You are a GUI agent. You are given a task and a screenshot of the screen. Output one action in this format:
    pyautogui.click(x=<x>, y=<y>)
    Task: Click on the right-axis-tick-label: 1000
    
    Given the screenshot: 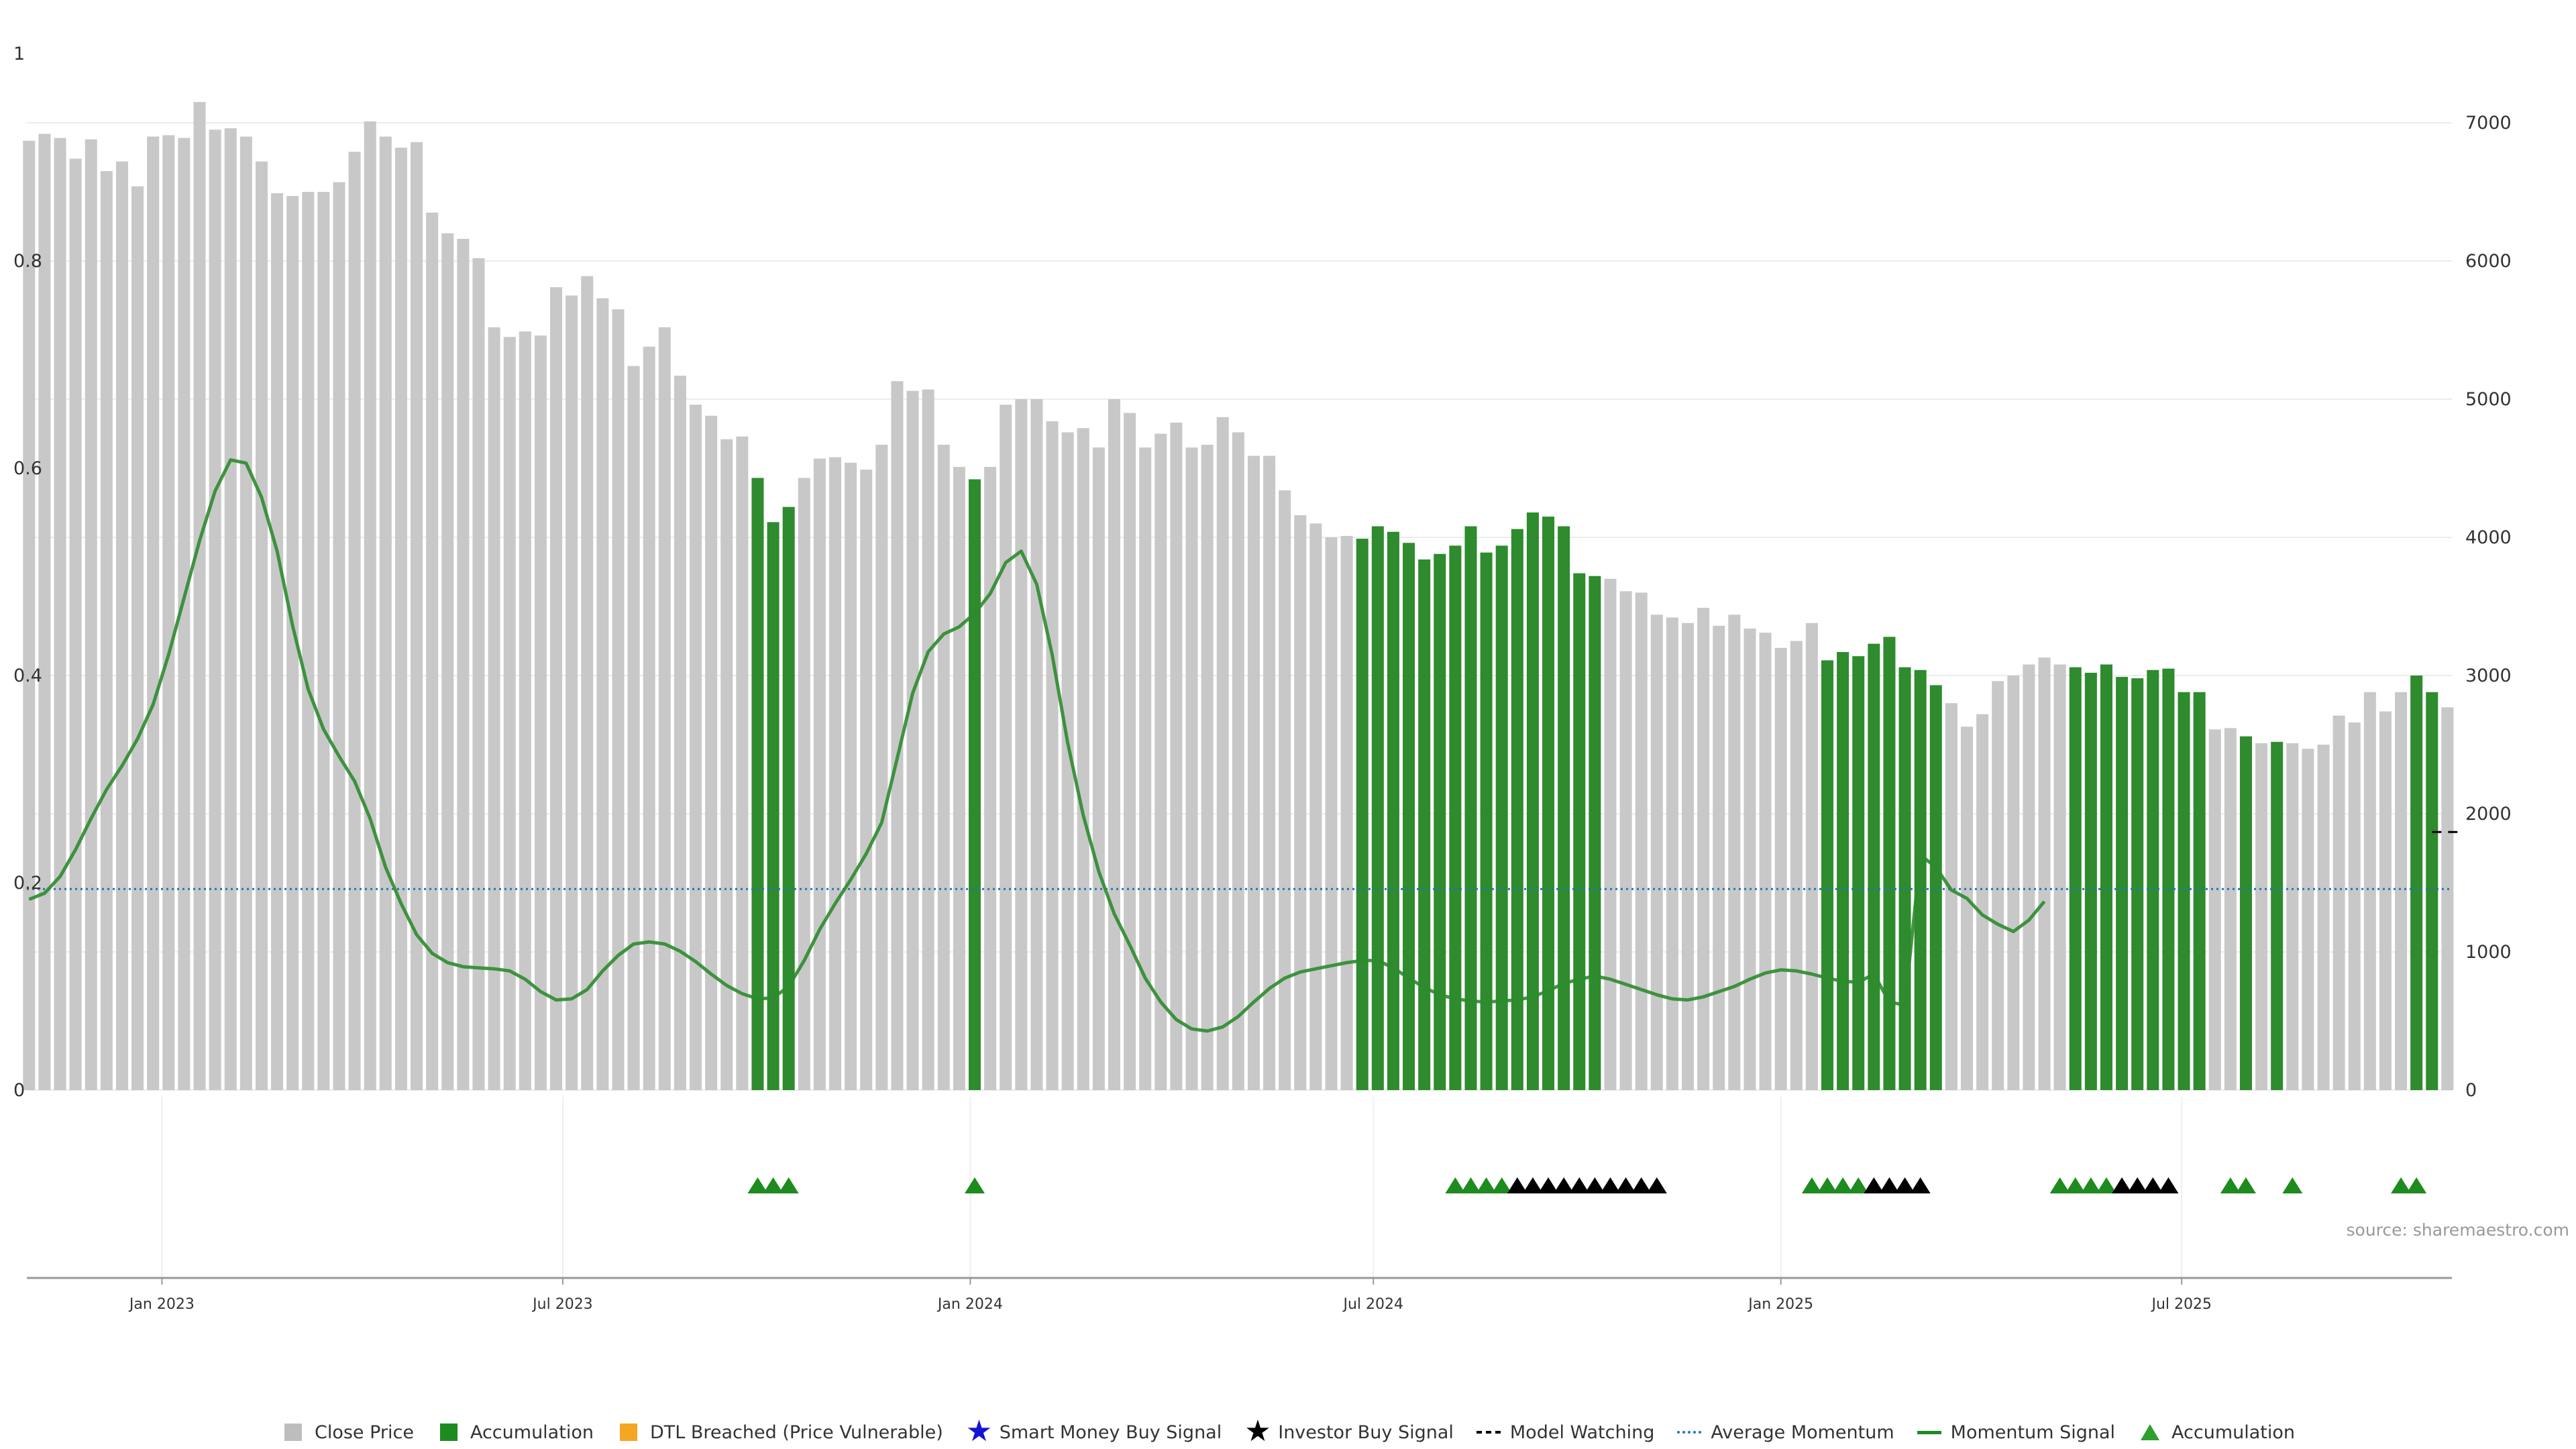 What is the action you would take?
    pyautogui.click(x=2488, y=952)
    